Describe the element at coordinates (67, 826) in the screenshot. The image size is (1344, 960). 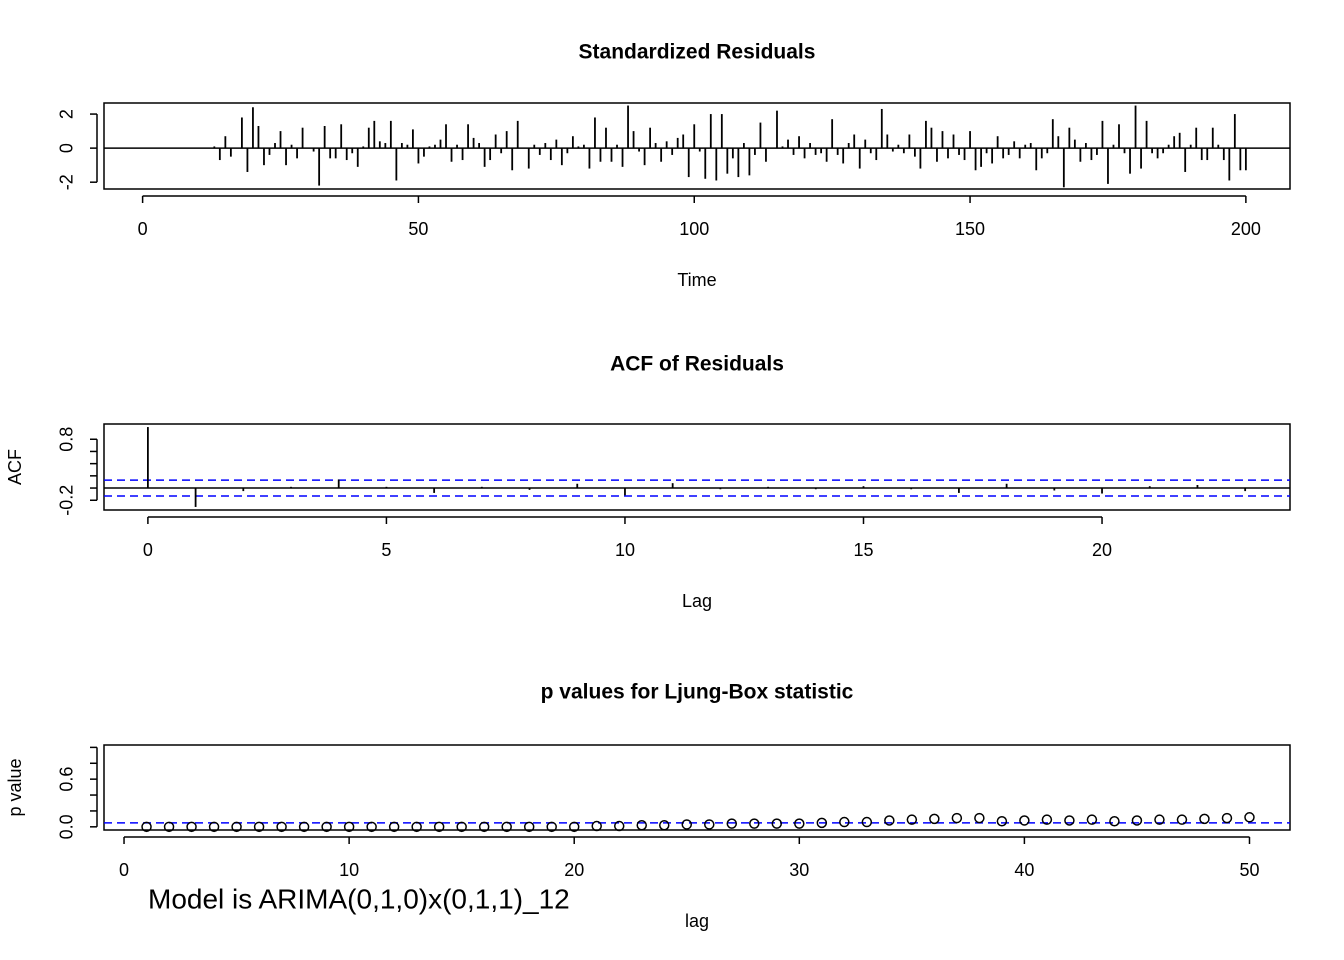
I see `y-tick-label: 0.0` at that location.